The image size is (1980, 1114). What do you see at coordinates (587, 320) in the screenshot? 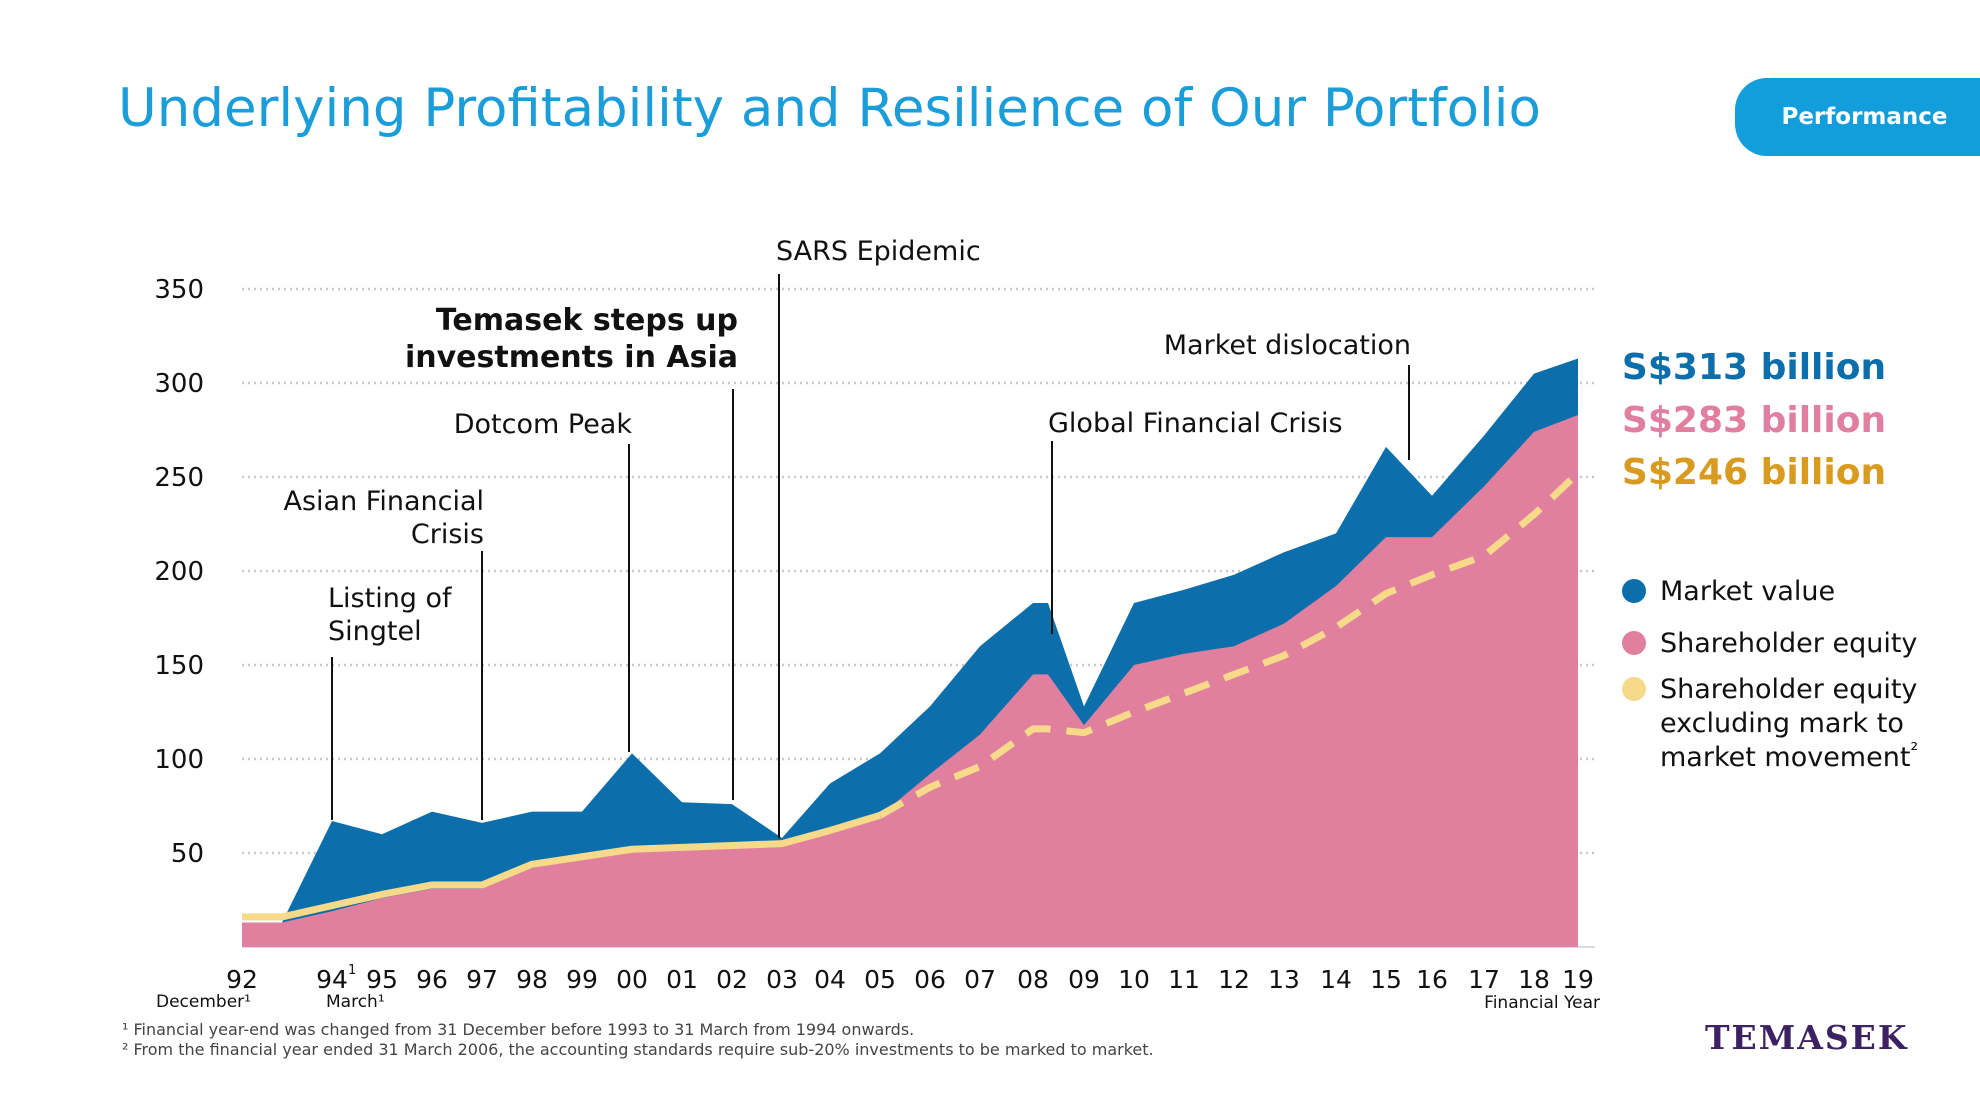
I see `annotation-label-line: Temasek steps up` at bounding box center [587, 320].